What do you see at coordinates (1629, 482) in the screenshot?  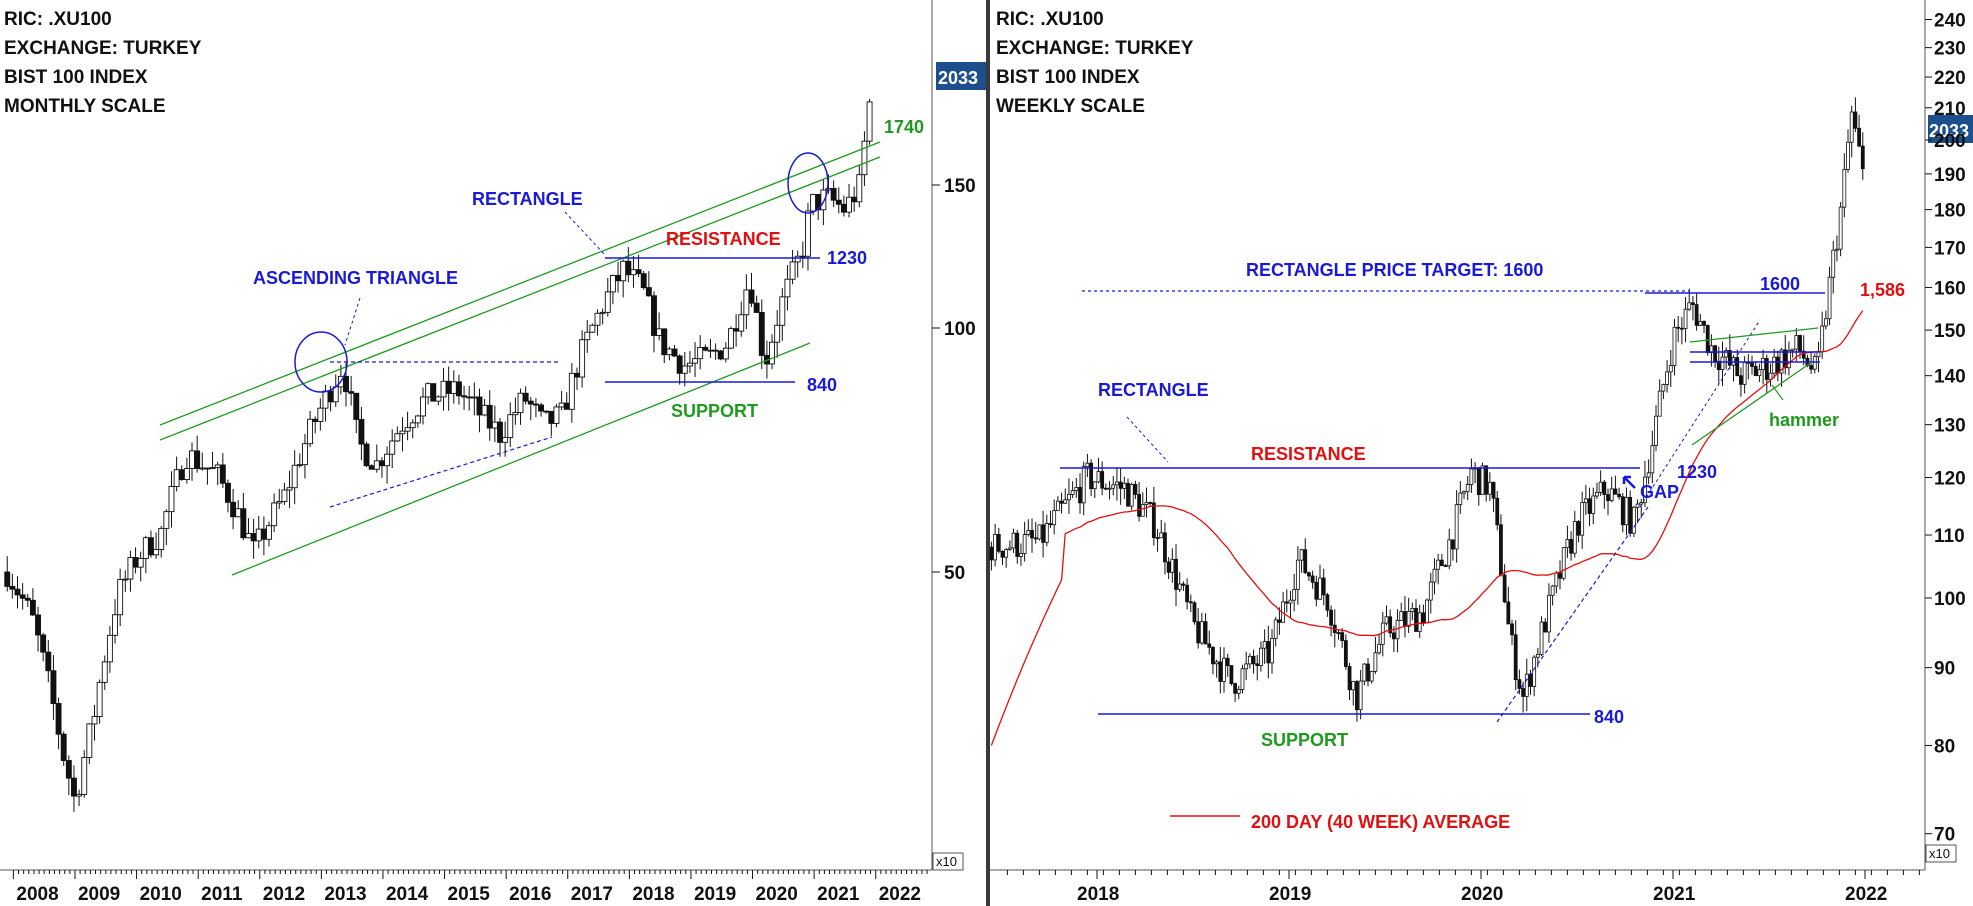 I see `gap-arrow-icon` at bounding box center [1629, 482].